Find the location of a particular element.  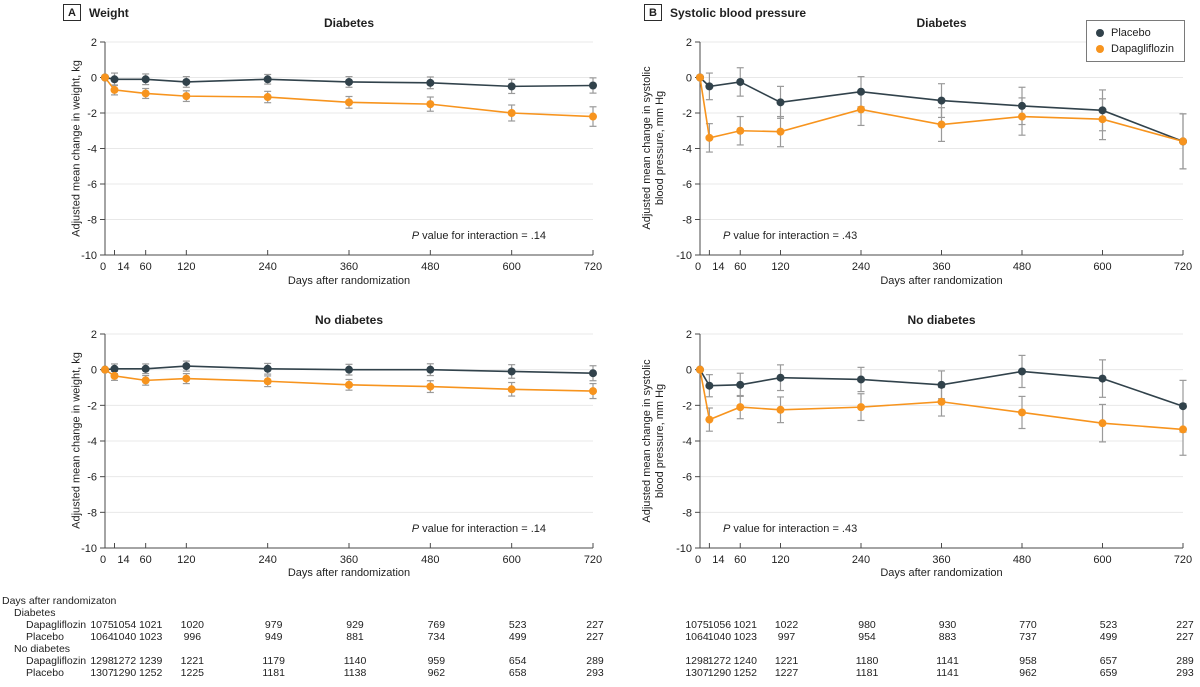

count-cell: 1138 is located at coordinates (355, 673).